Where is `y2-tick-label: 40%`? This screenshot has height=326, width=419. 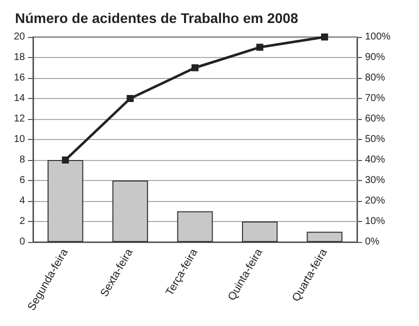 y2-tick-label: 40% is located at coordinates (375, 160).